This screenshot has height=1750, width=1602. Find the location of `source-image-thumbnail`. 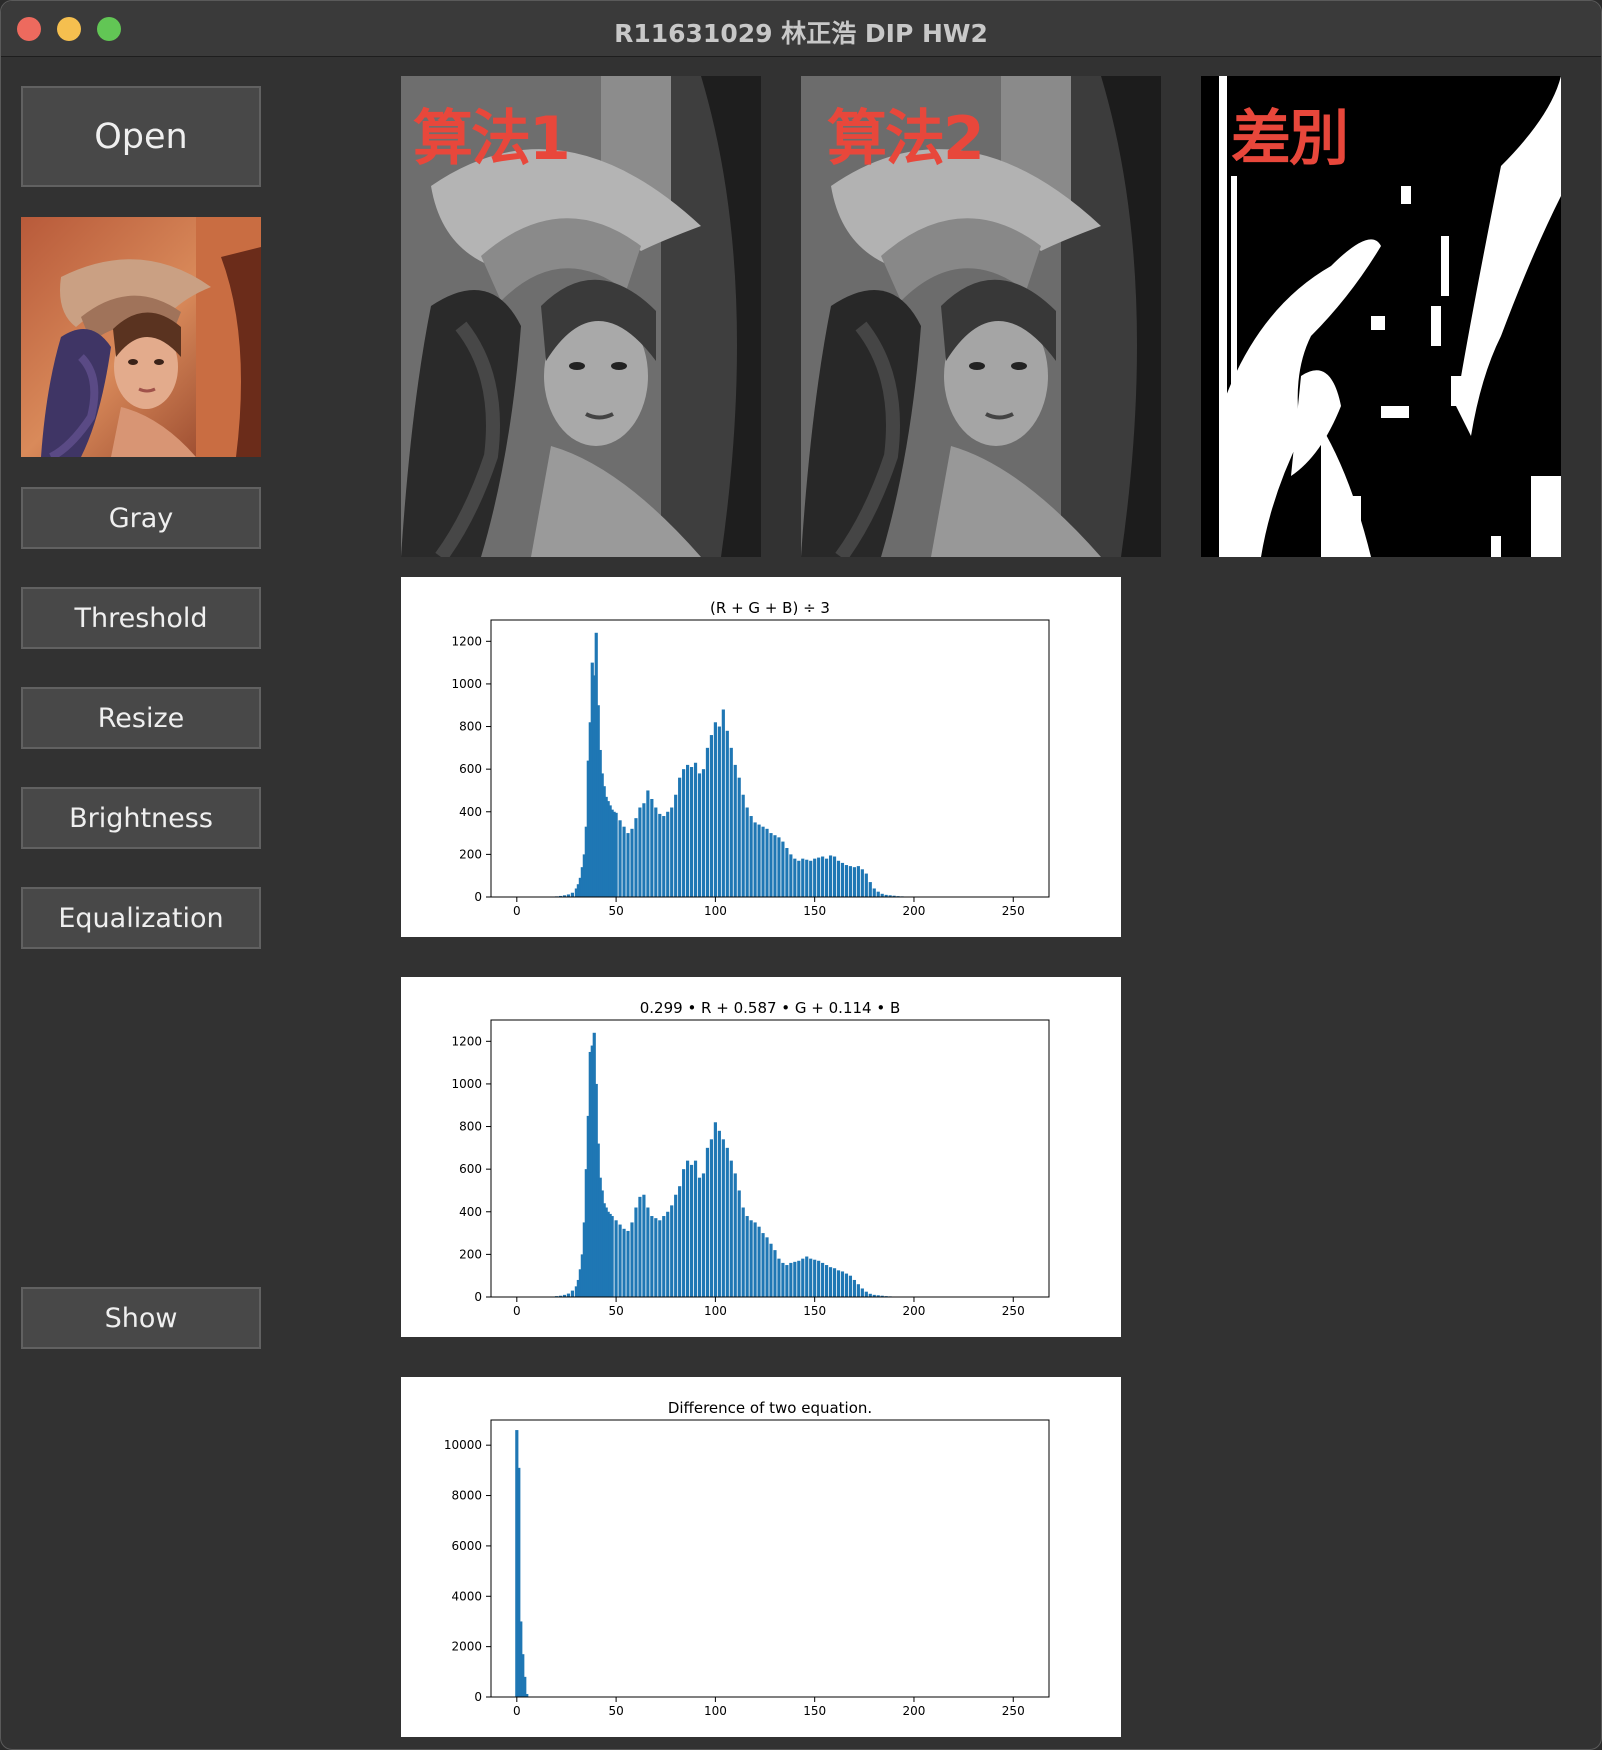

source-image-thumbnail is located at coordinates (141, 337).